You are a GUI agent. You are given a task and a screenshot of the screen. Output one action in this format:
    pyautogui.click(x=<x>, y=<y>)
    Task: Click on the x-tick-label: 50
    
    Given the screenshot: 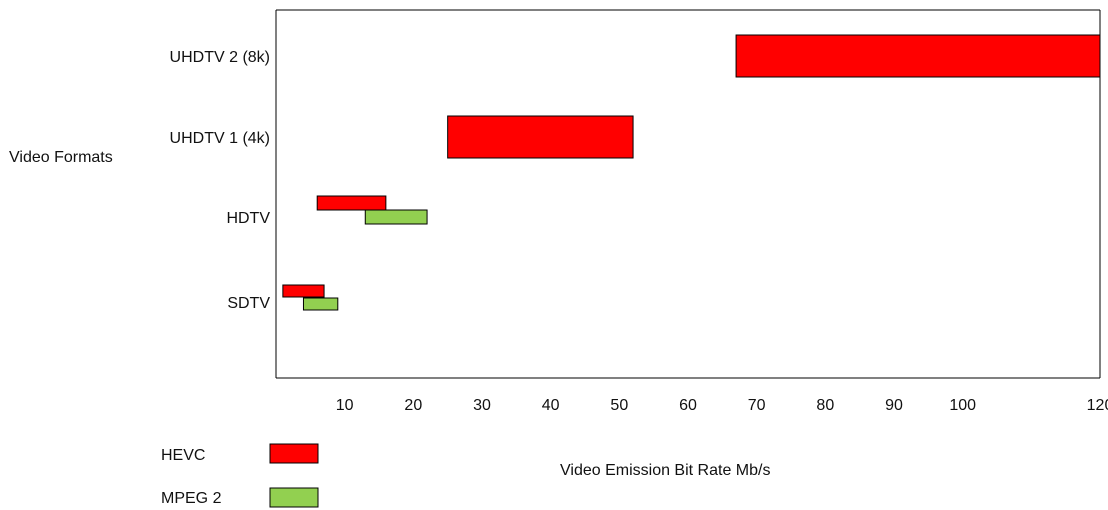 What is the action you would take?
    pyautogui.click(x=619, y=405)
    